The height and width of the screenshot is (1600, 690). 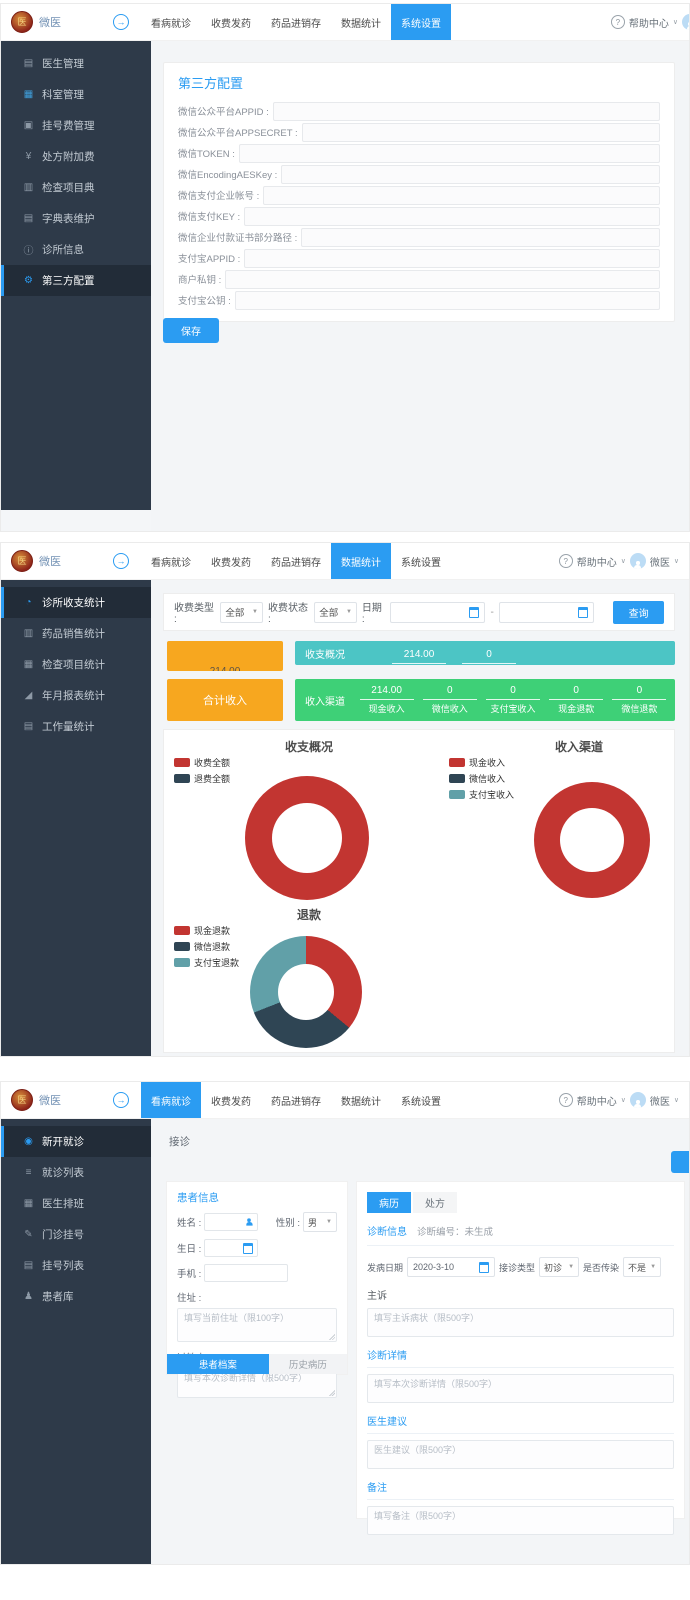 I want to click on gender-select: 男 ▼, so click(x=320, y=1222).